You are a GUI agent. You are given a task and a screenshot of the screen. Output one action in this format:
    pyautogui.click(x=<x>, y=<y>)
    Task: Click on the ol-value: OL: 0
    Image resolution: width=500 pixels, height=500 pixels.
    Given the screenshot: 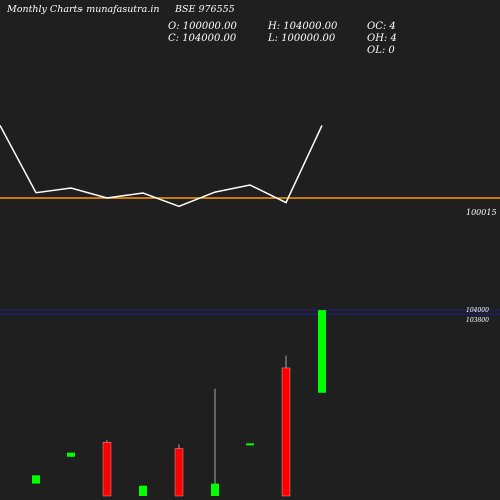 What is the action you would take?
    pyautogui.click(x=381, y=50)
    